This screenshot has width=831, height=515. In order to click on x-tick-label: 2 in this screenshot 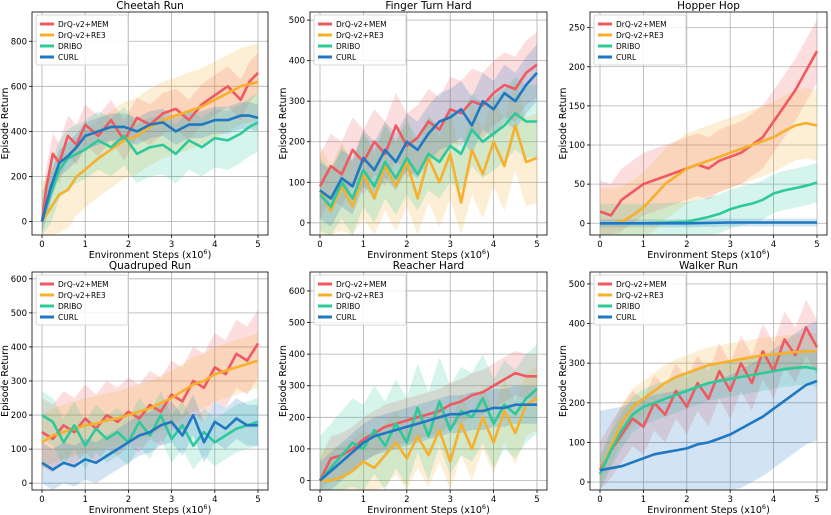, I will do `click(128, 245)`.